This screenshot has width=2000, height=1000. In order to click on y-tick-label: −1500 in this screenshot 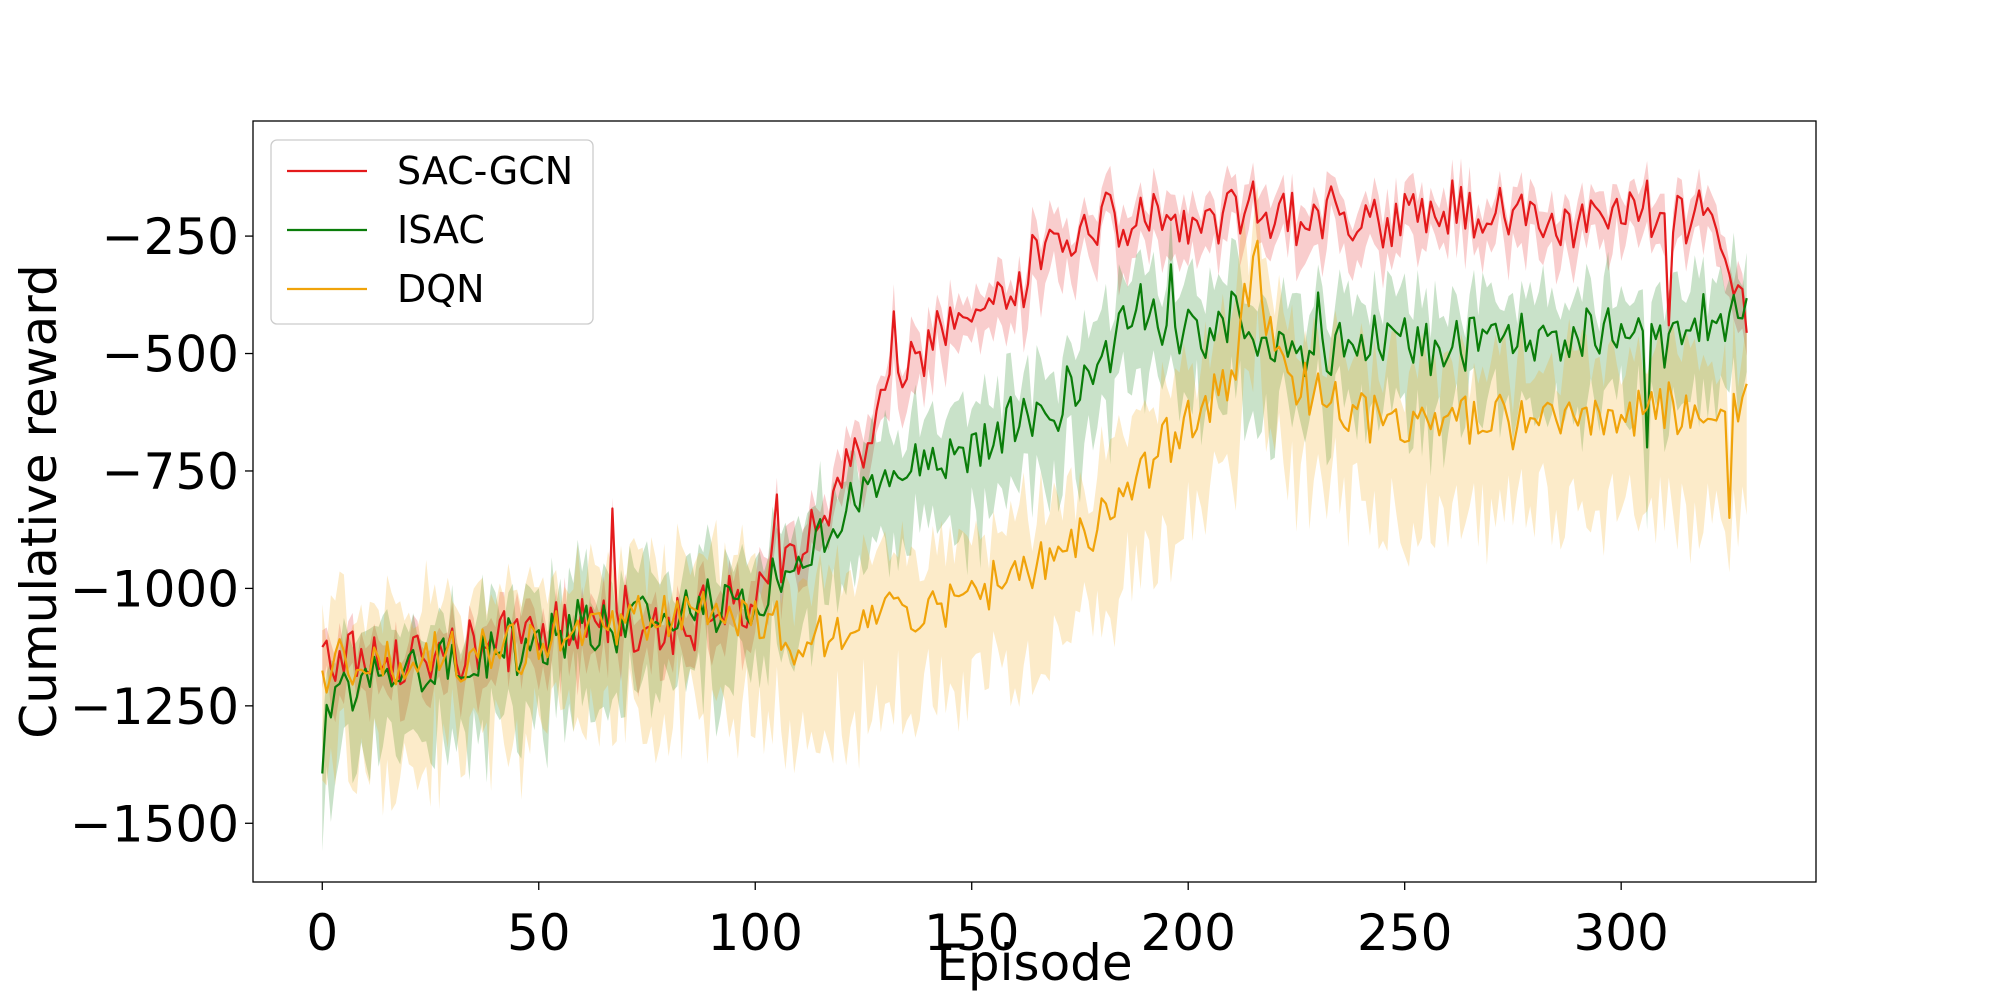, I will do `click(154, 824)`.